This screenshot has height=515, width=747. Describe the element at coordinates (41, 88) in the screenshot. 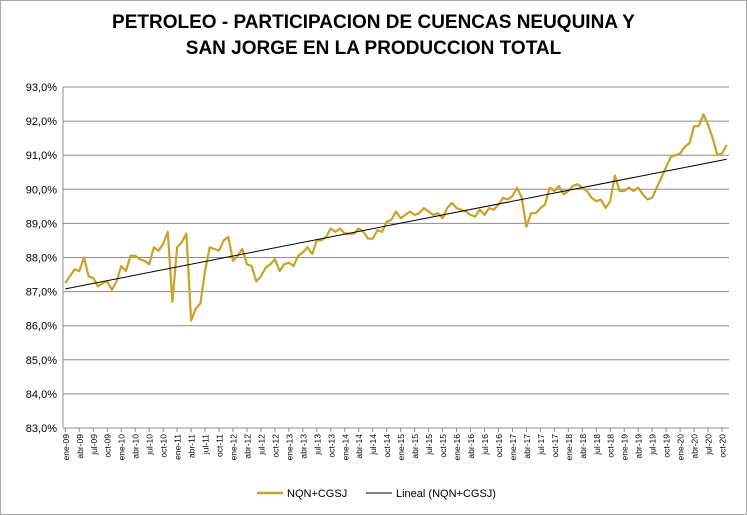

I see `y-tick-label: 93,0%` at that location.